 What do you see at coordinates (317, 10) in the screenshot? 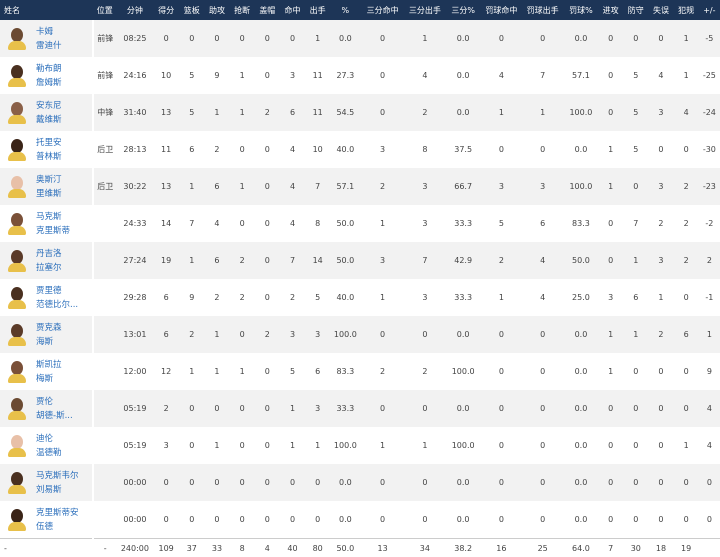
I see `column-header: 出手` at bounding box center [317, 10].